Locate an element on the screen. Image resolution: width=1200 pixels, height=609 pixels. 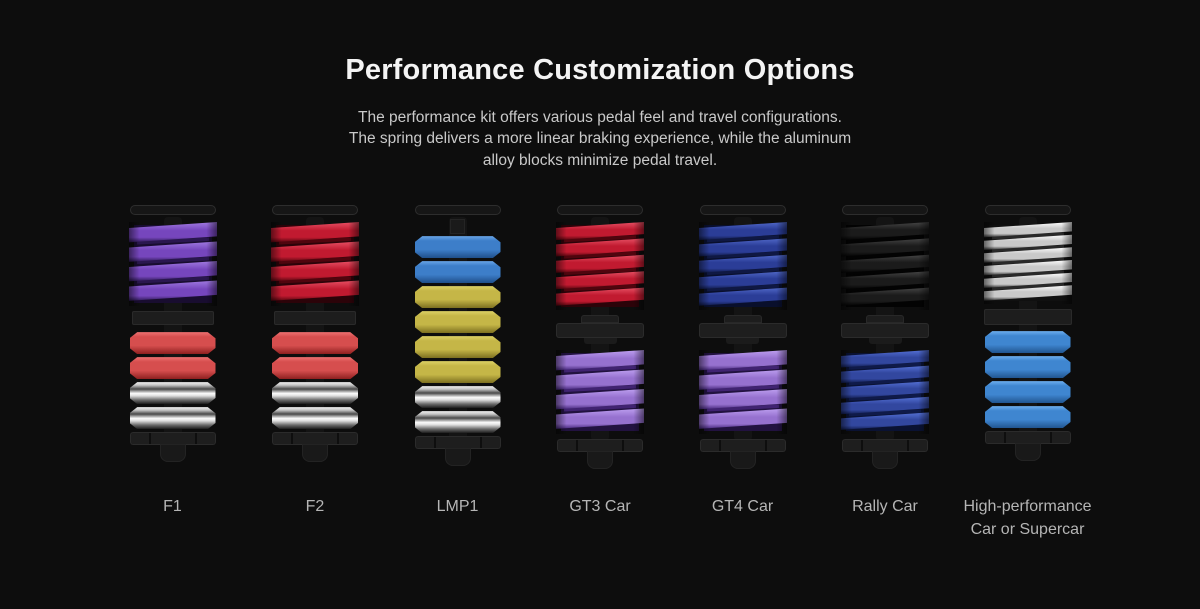
option-label: GT4 Car is located at coordinates (742, 507).